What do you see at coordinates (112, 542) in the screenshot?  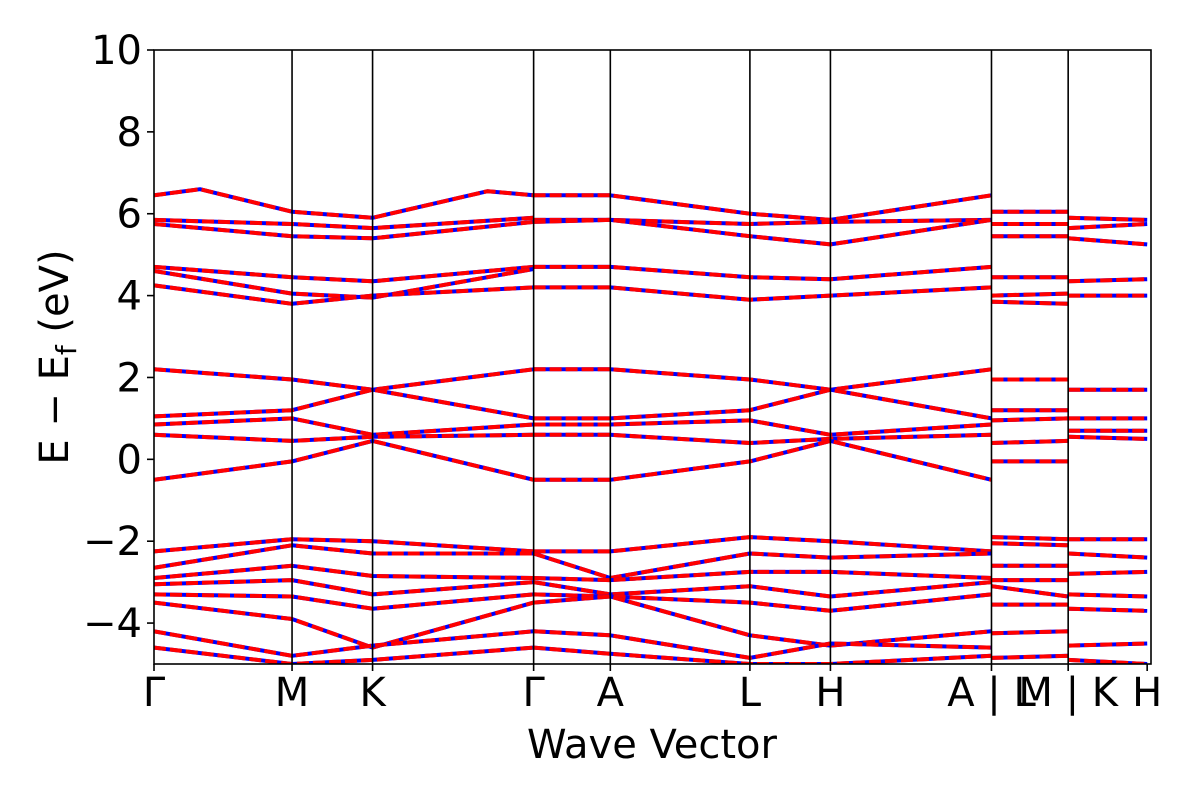 I see `y-tick-label-1: −2` at bounding box center [112, 542].